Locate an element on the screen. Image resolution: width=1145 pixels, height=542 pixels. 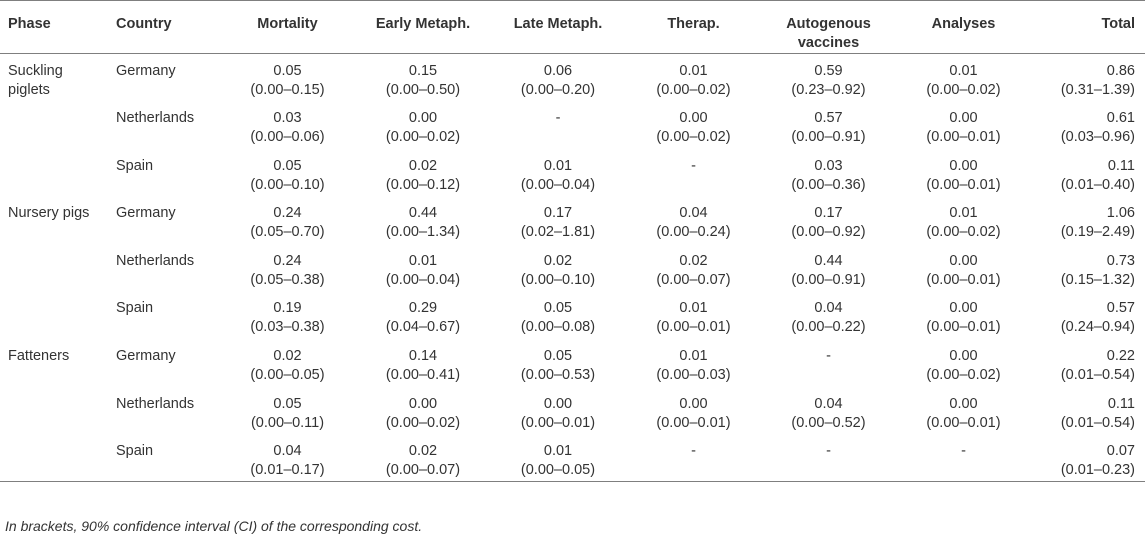
cell-autogenous-vaccines: 0.03 (0.00–0.36) is located at coordinates (828, 173).